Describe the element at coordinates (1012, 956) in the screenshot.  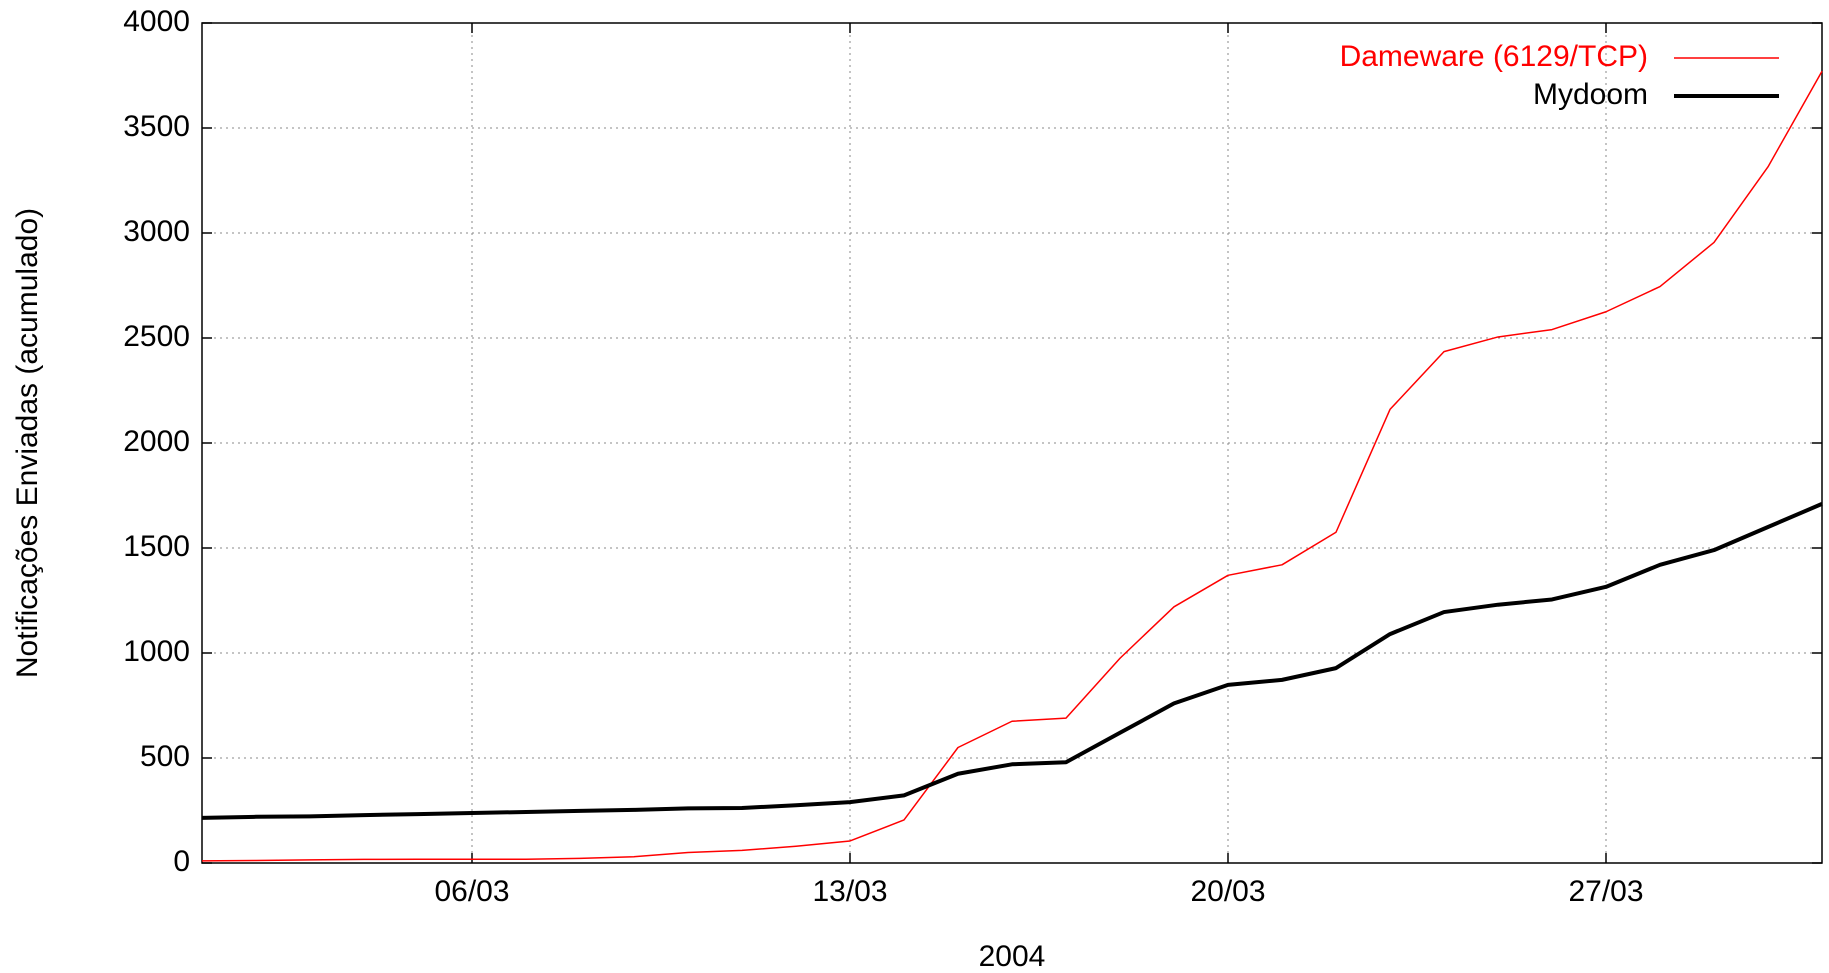
I see `x-axis-label: 2004` at that location.